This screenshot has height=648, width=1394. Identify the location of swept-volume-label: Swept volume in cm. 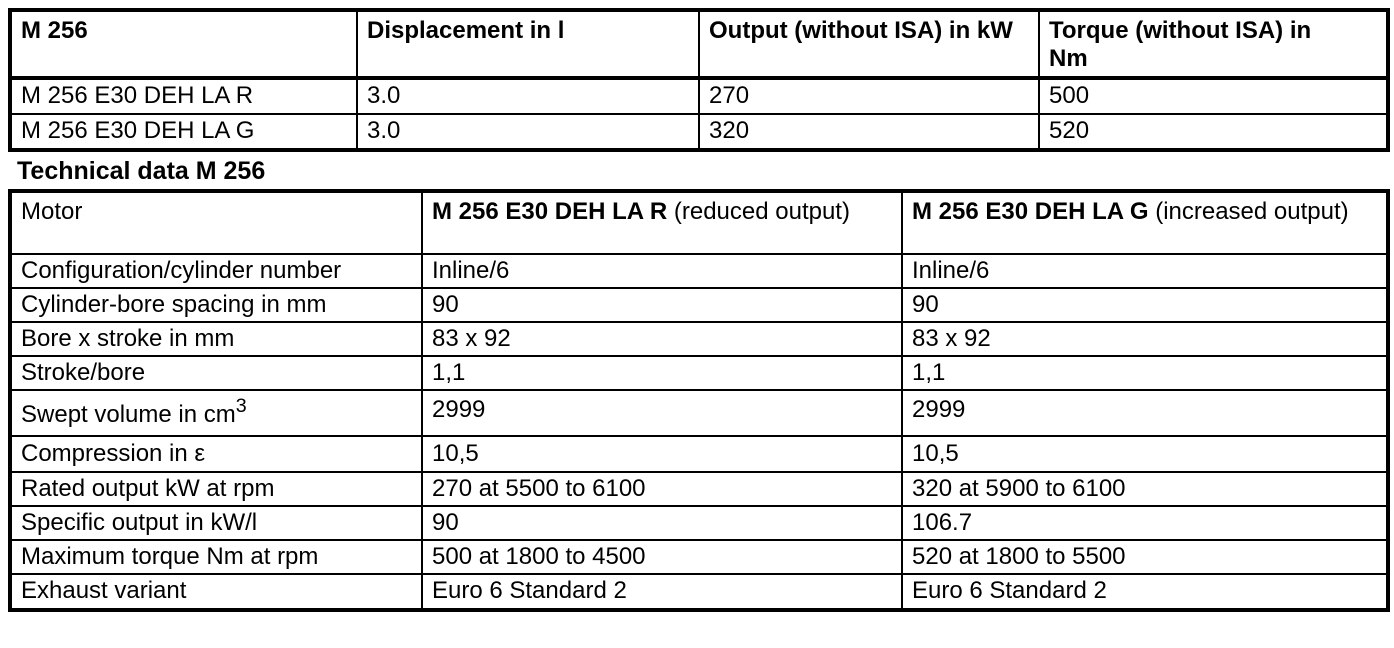
(128, 414).